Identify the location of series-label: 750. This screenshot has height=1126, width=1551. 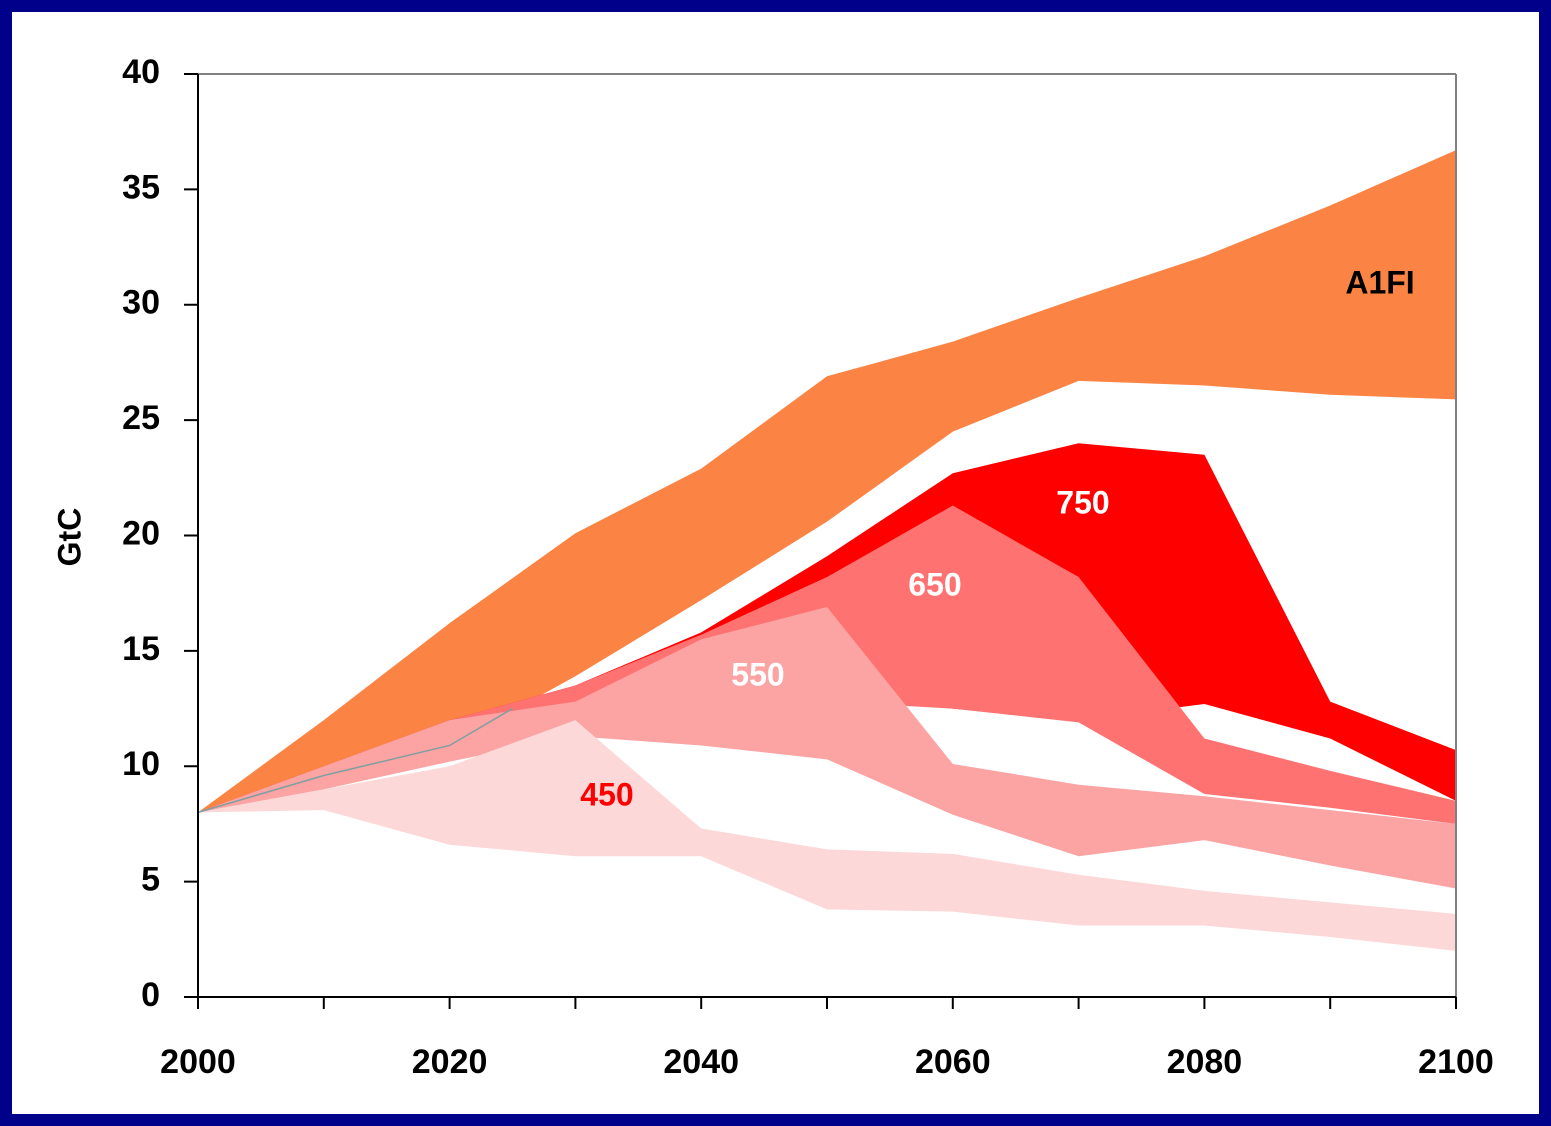
(1082, 502).